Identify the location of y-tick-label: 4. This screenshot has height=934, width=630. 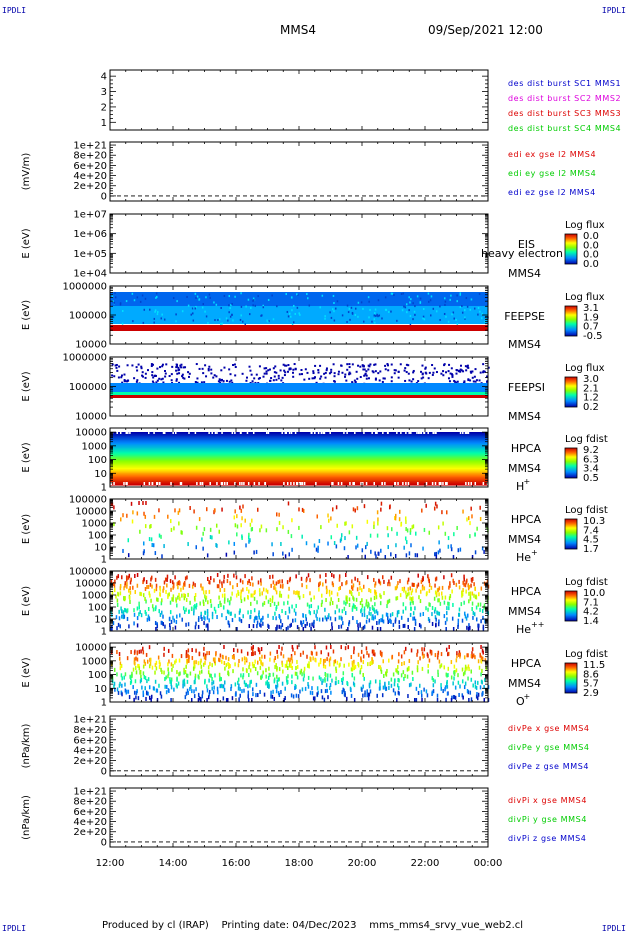
(104, 77).